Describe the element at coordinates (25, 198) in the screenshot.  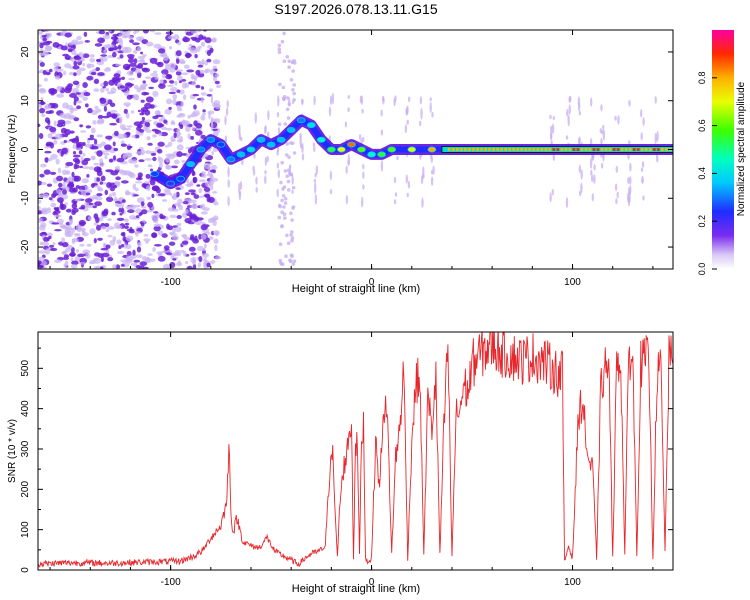
I see `spectrogram-y-tick-label: -10` at that location.